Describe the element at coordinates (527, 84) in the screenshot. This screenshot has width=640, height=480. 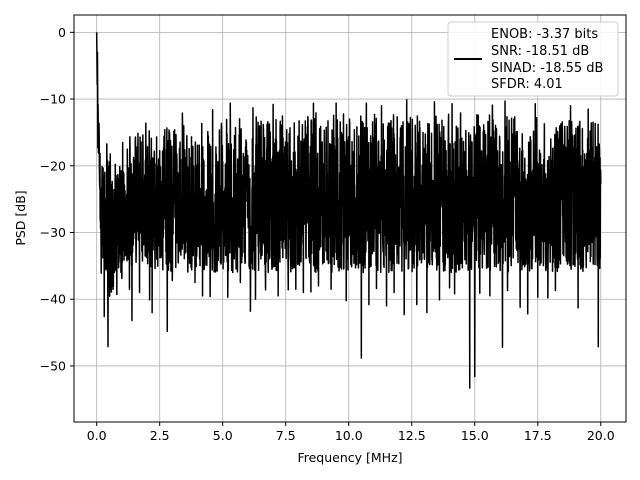
I see `legend-sfdr: SFDR: 4.01` at that location.